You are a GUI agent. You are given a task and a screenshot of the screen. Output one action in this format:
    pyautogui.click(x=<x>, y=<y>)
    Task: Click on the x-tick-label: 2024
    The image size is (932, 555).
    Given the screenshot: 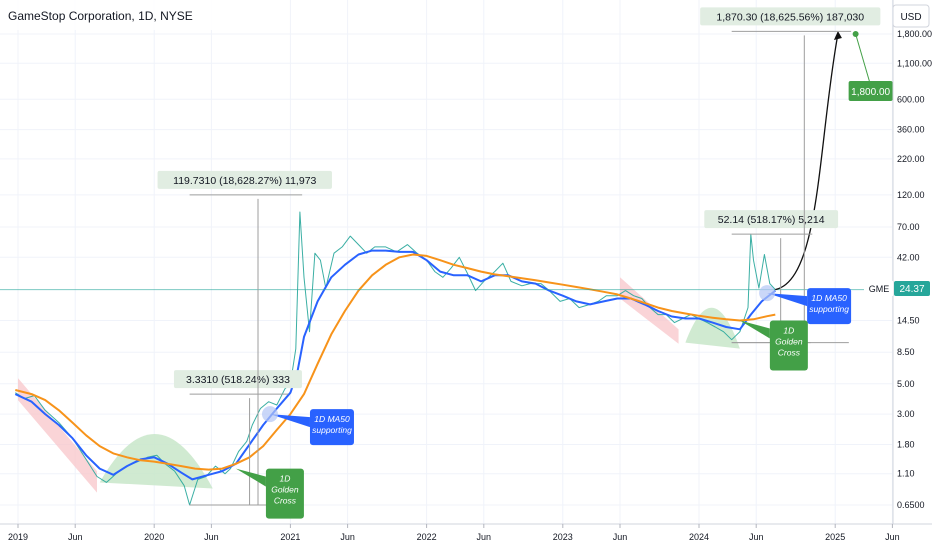 What is the action you would take?
    pyautogui.click(x=699, y=537)
    